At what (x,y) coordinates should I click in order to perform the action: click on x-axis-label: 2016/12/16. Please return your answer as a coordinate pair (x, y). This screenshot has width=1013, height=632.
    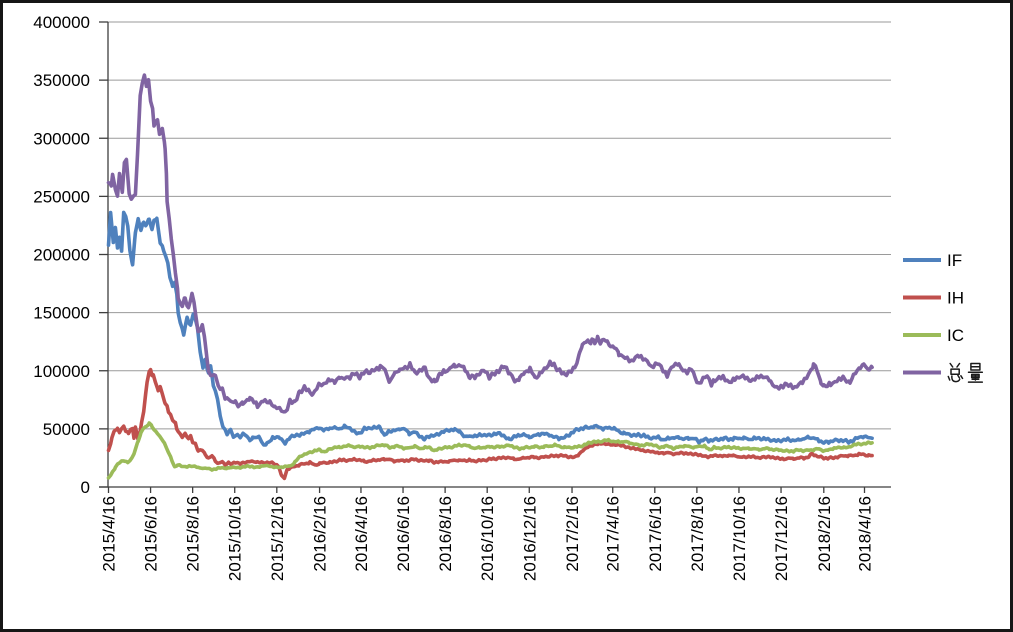
    Looking at the image, I should click on (529, 538).